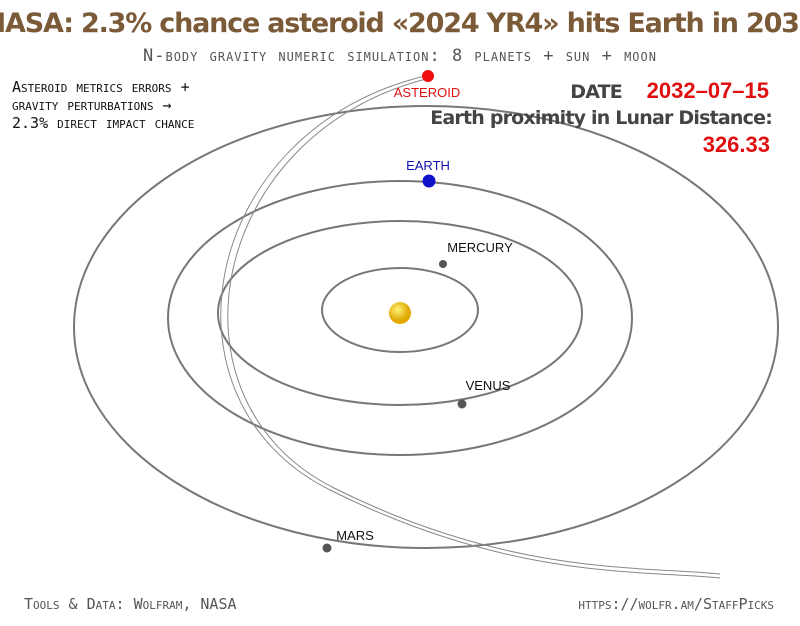 The image size is (800, 626). Describe the element at coordinates (130, 604) in the screenshot. I see `footer-credit: Tools & Data: Wolfram, NASA` at that location.